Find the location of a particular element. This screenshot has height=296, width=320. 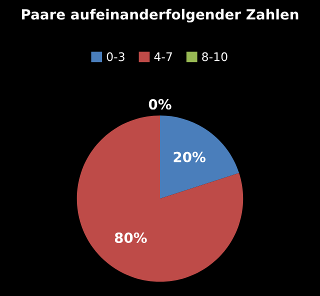

chart-title: Paare aufeinanderfolgender Zahlen is located at coordinates (160, 15).